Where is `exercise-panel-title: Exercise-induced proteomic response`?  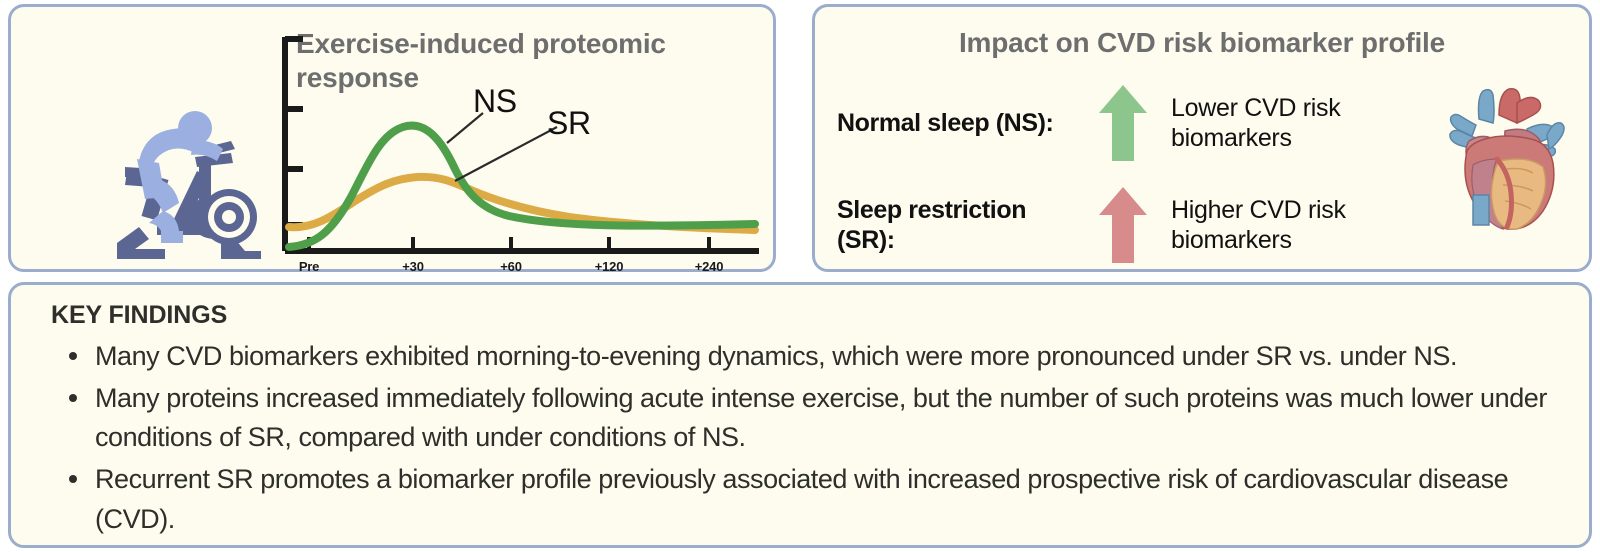
exercise-panel-title: Exercise-induced proteomic response is located at coordinates (481, 61).